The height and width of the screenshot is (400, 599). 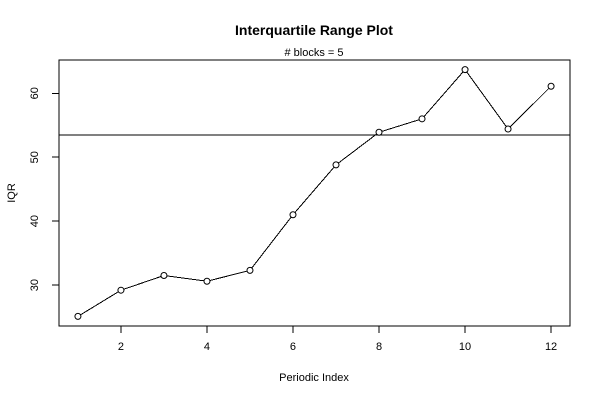 I want to click on y-tick-label: 30, so click(x=35, y=285).